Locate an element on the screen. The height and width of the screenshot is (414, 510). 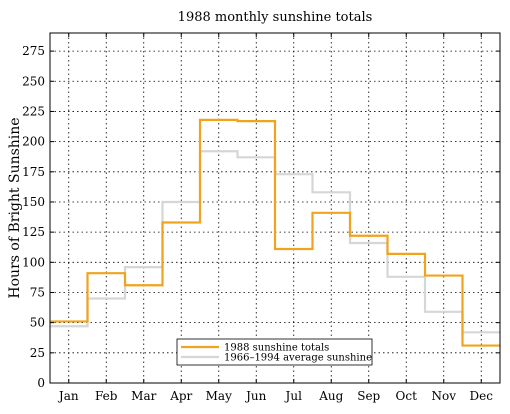
x-tick-label: Jan is located at coordinates (68, 396).